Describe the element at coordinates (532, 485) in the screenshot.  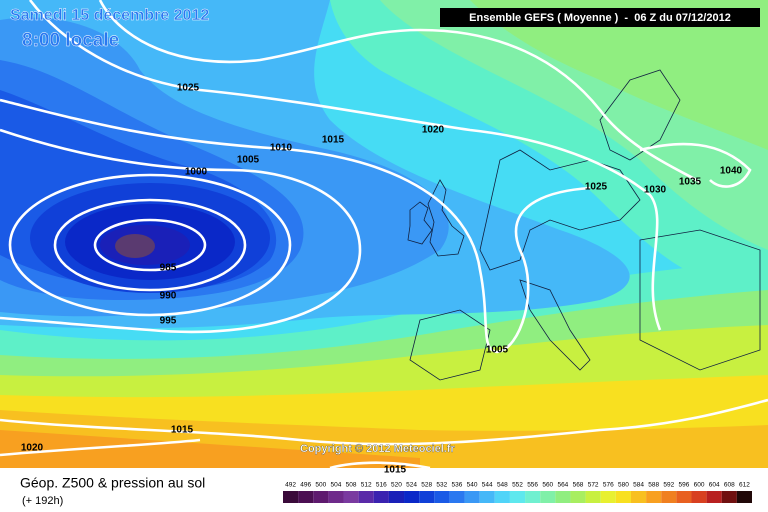
I see `scale-label: 556` at that location.